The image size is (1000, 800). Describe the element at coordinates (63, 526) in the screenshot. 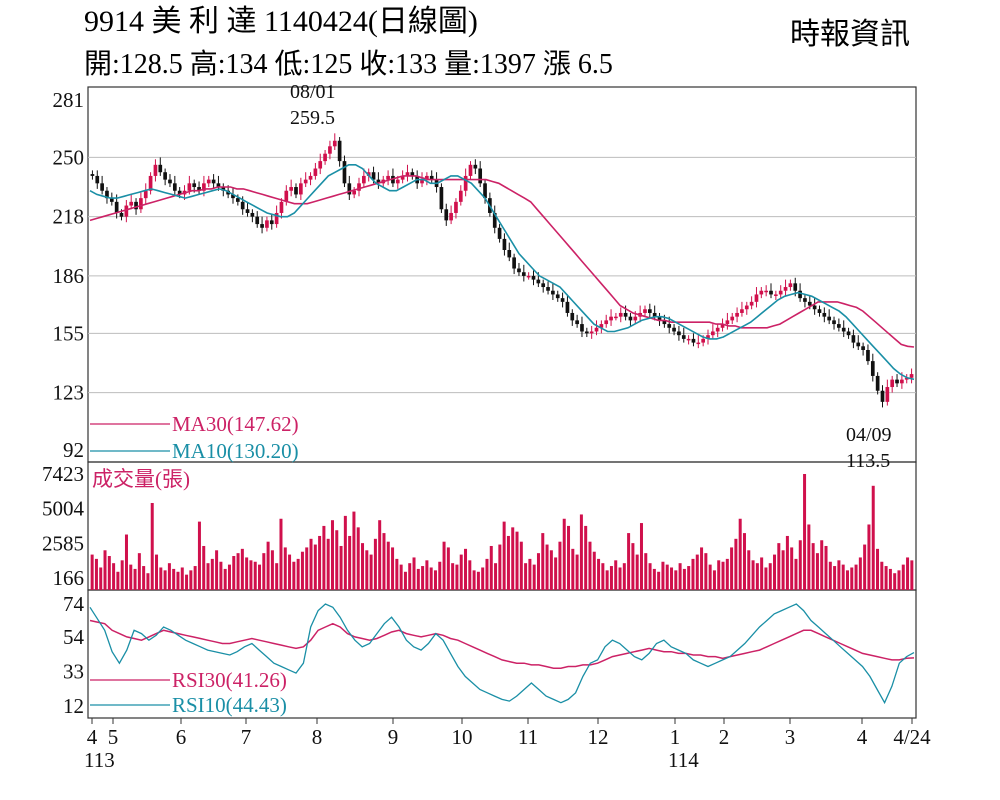

I see `volume-y-ticks: 7423 5004 2585 166` at that location.